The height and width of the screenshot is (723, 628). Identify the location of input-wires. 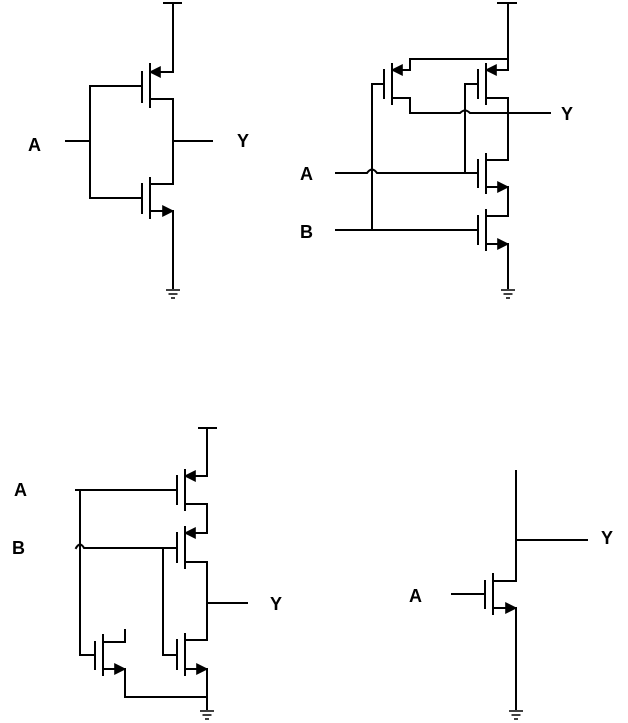
(128, 572).